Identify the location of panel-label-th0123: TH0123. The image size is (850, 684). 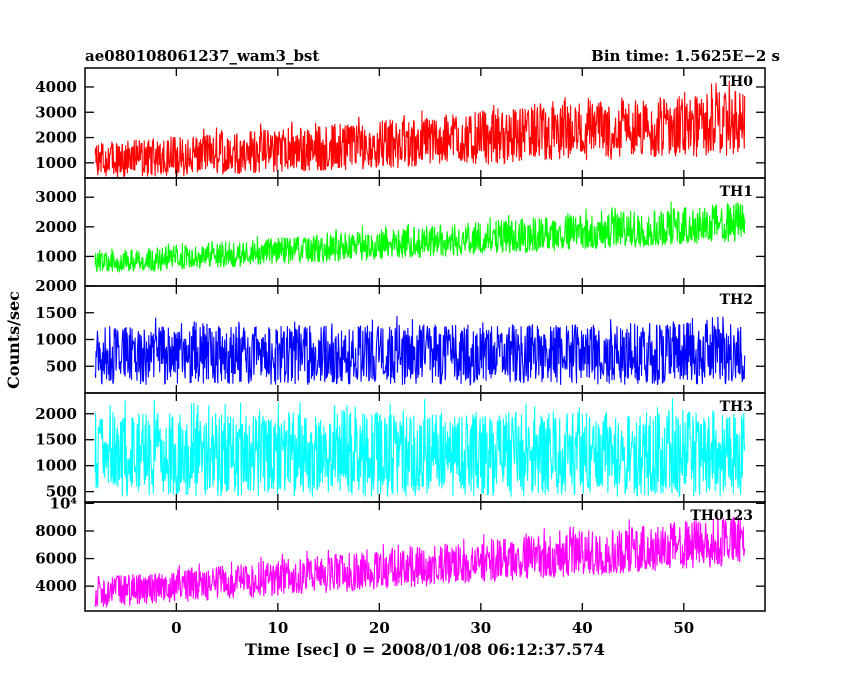
(721, 516).